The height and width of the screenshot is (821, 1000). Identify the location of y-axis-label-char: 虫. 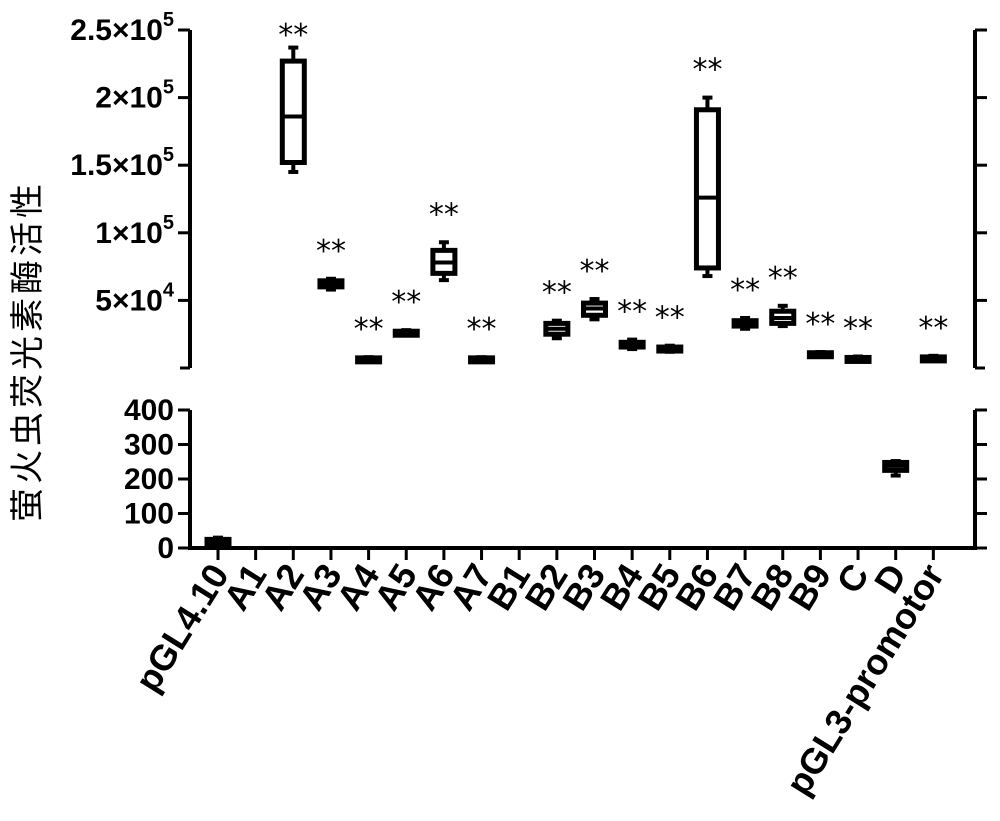
(28, 429).